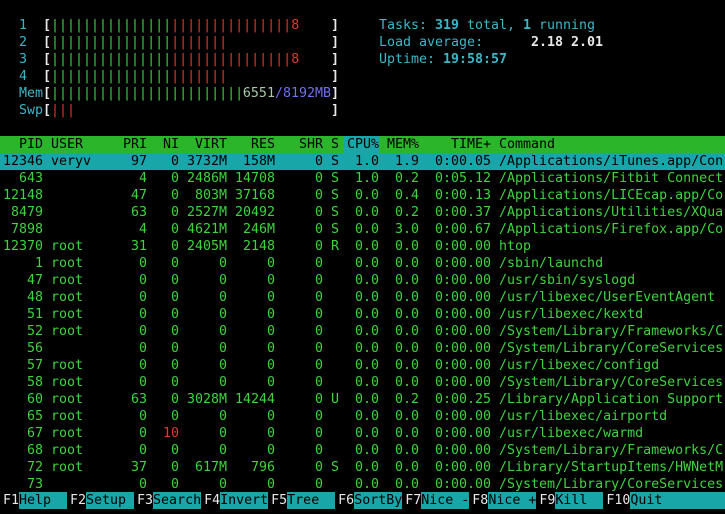 The width and height of the screenshot is (725, 514). What do you see at coordinates (412, 500) in the screenshot?
I see `function-key: F7` at bounding box center [412, 500].